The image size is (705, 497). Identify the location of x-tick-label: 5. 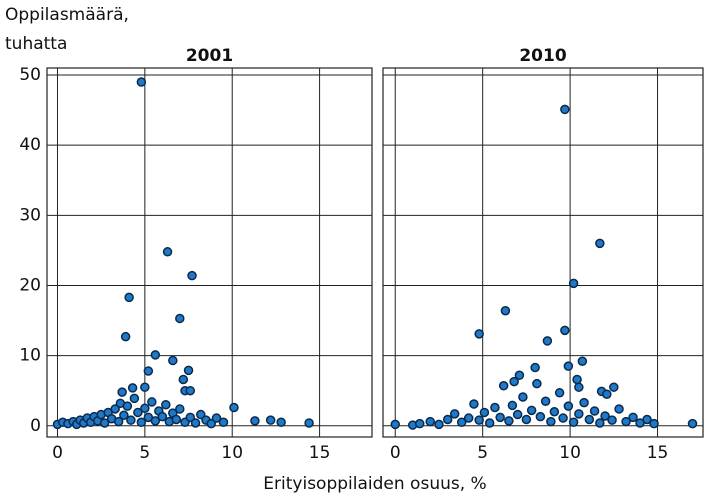
(482, 453).